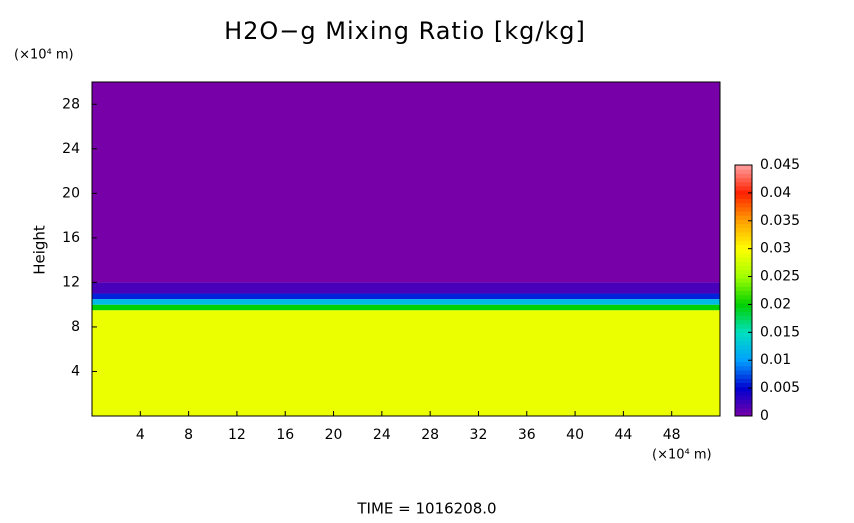 This screenshot has height=523, width=854. What do you see at coordinates (775, 193) in the screenshot?
I see `colorbar-tick-label: 0.04` at bounding box center [775, 193].